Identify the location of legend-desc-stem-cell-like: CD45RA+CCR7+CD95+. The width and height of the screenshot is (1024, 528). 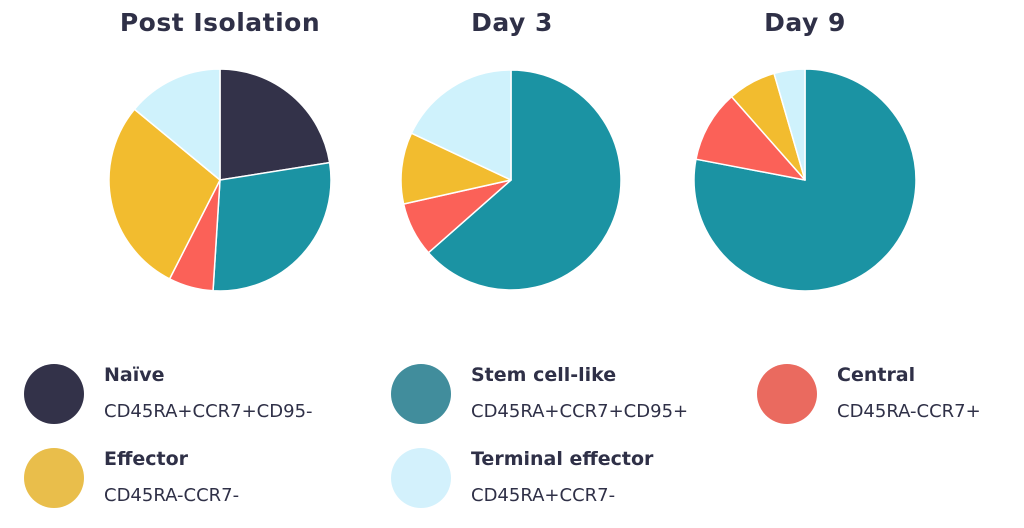
(580, 411).